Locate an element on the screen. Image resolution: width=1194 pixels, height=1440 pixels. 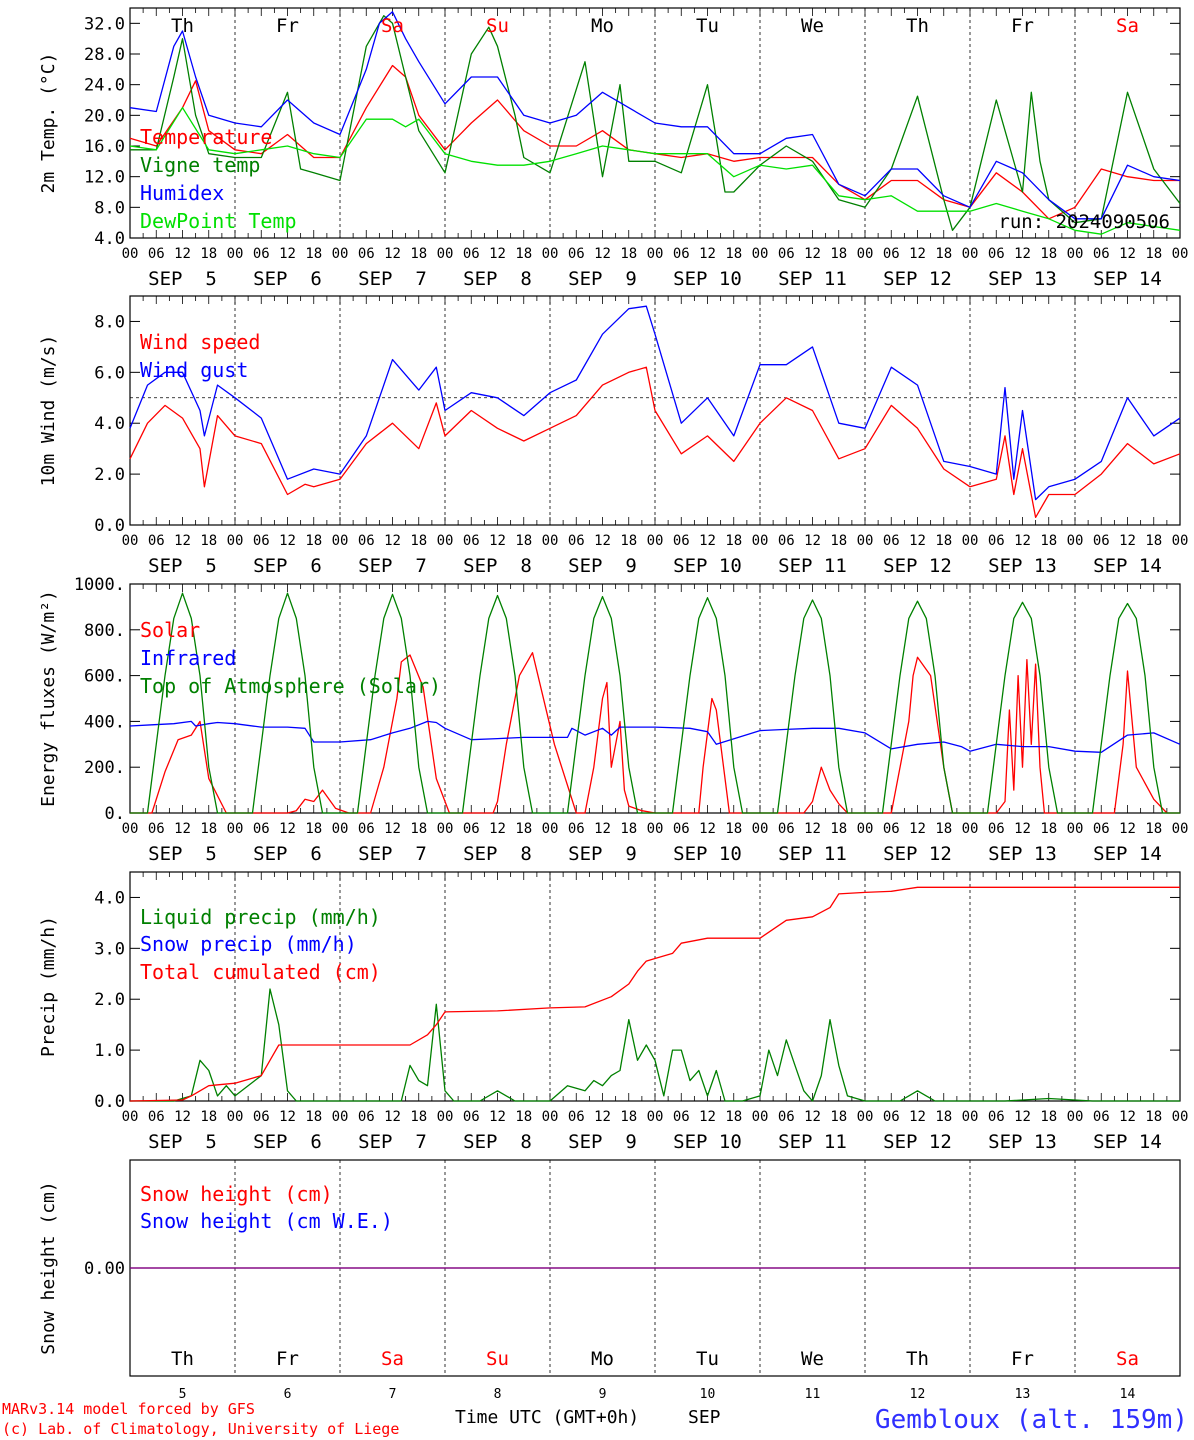
y-tick-label: 8.0 is located at coordinates (109, 322).